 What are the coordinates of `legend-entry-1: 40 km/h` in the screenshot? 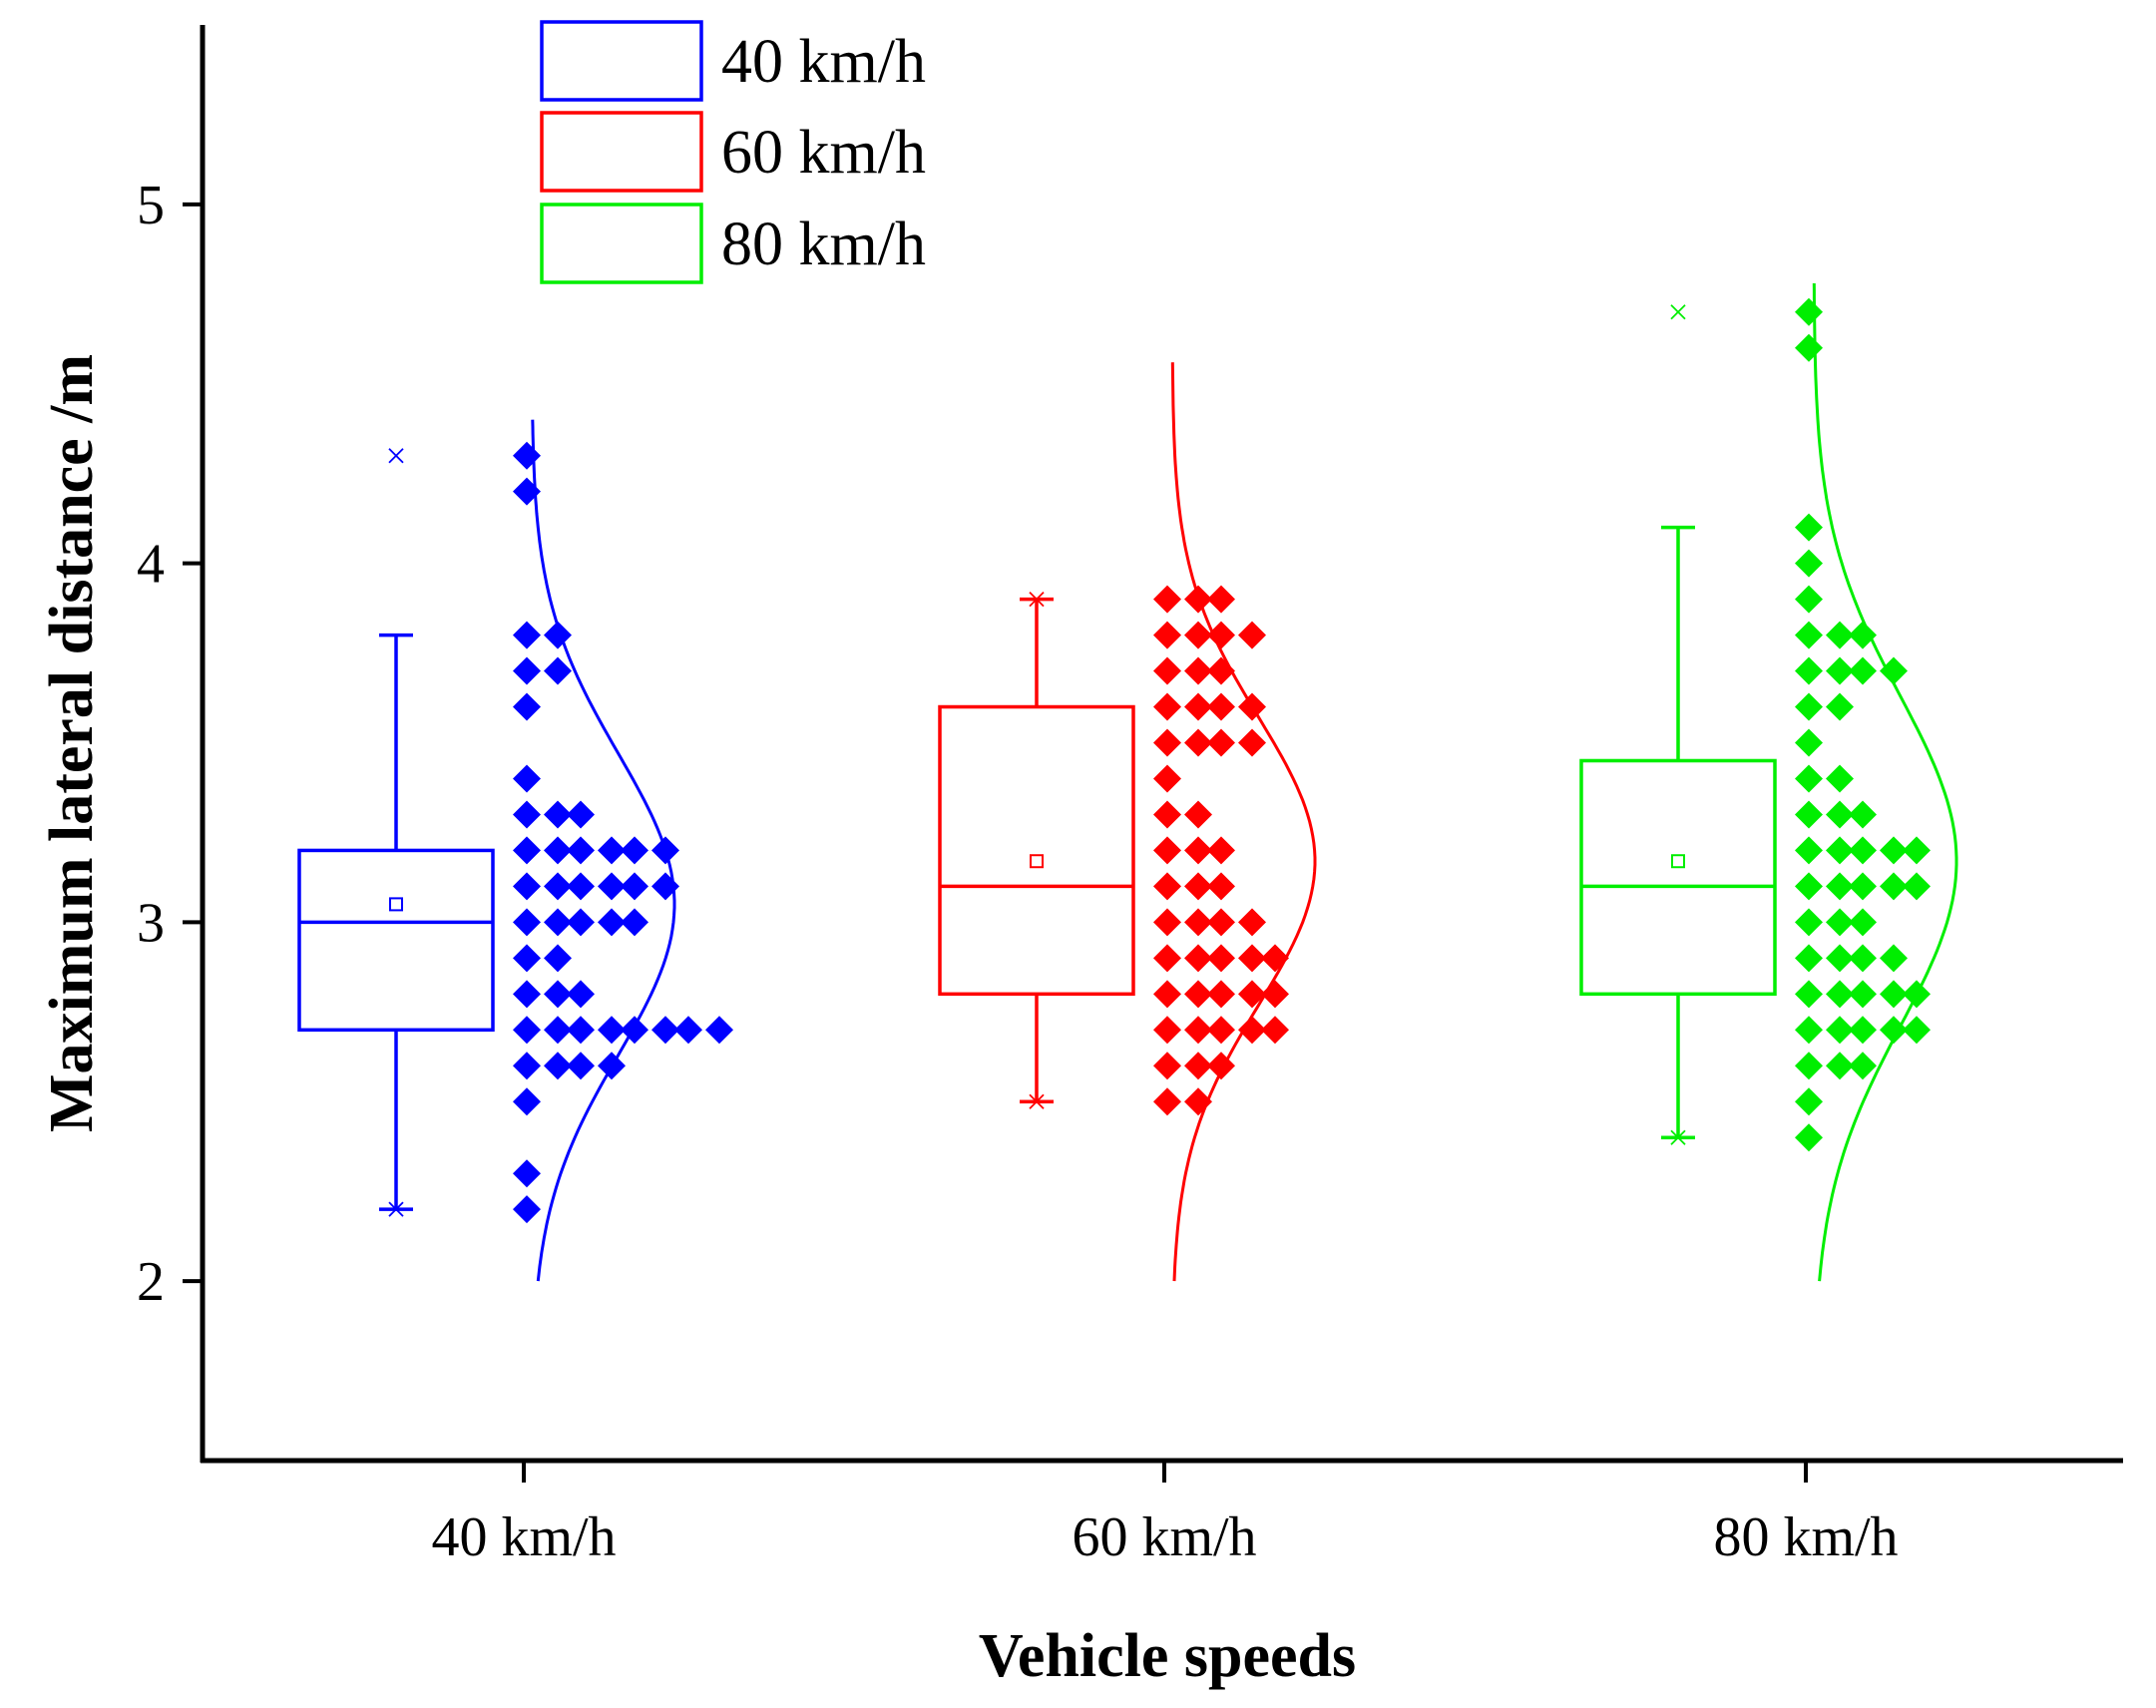 It's located at (733, 61).